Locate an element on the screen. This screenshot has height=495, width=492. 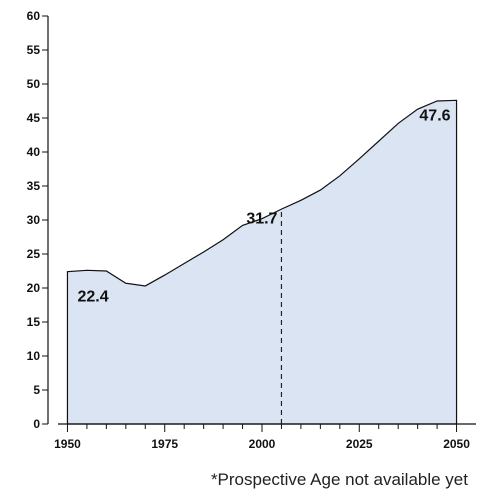
y-tick-label: 15 is located at coordinates (34, 322).